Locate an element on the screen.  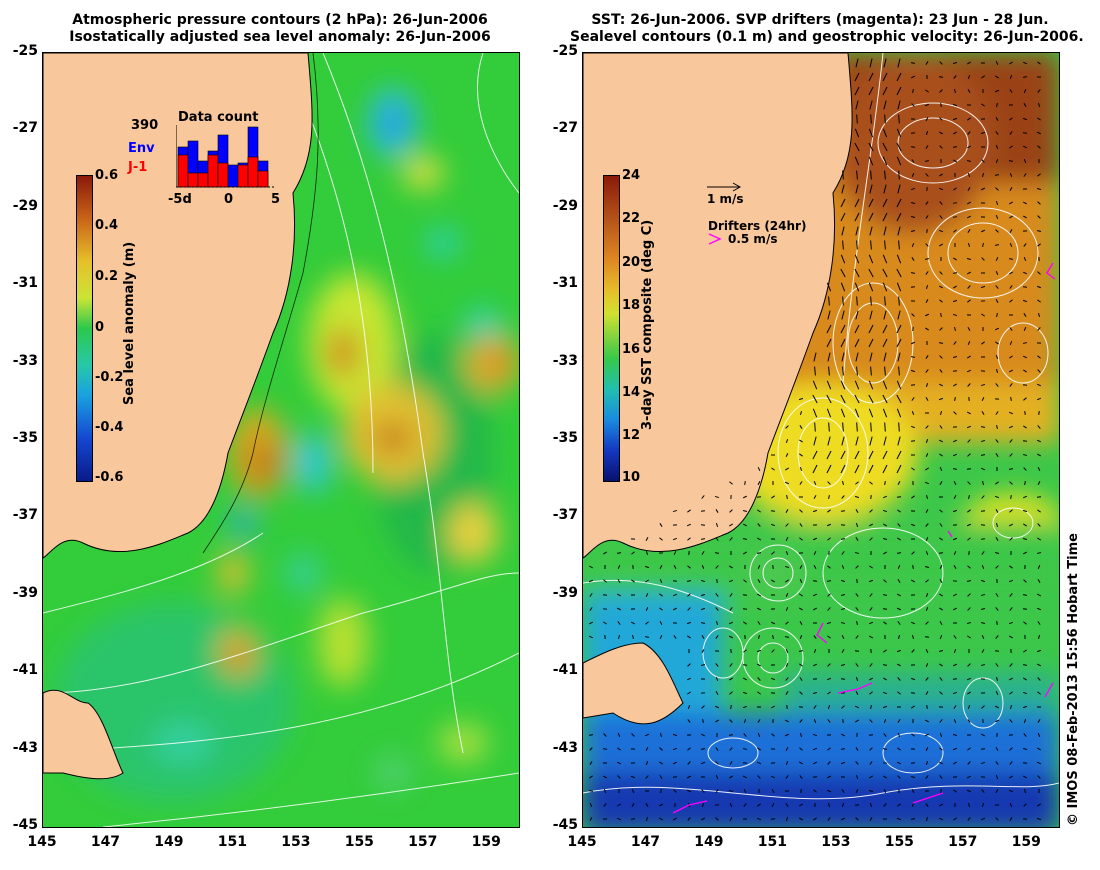
inset-xtick-0: -5d is located at coordinates (180, 199).